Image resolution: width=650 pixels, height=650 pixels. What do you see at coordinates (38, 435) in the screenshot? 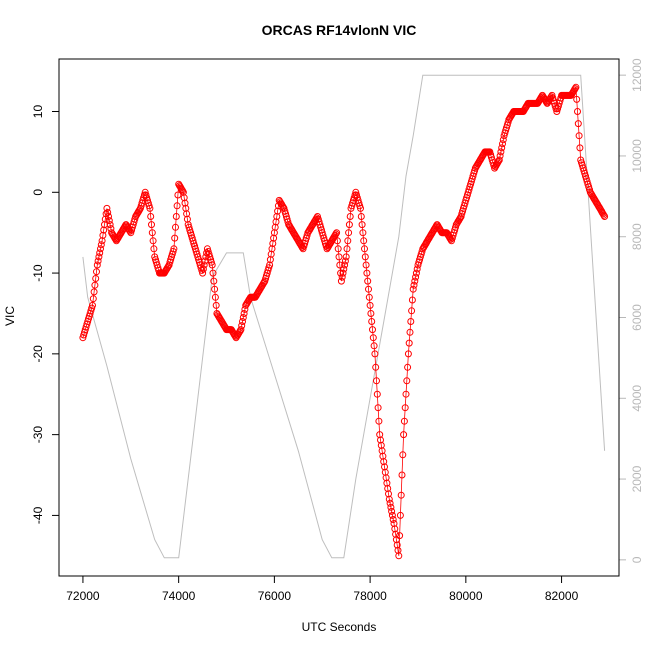
I see `y-tick-label: -30` at bounding box center [38, 435].